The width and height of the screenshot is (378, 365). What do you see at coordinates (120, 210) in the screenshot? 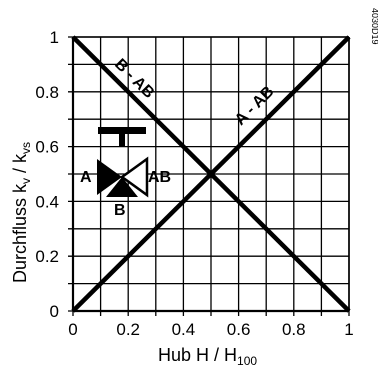
I see `valve-port-b-label: B` at bounding box center [120, 210].